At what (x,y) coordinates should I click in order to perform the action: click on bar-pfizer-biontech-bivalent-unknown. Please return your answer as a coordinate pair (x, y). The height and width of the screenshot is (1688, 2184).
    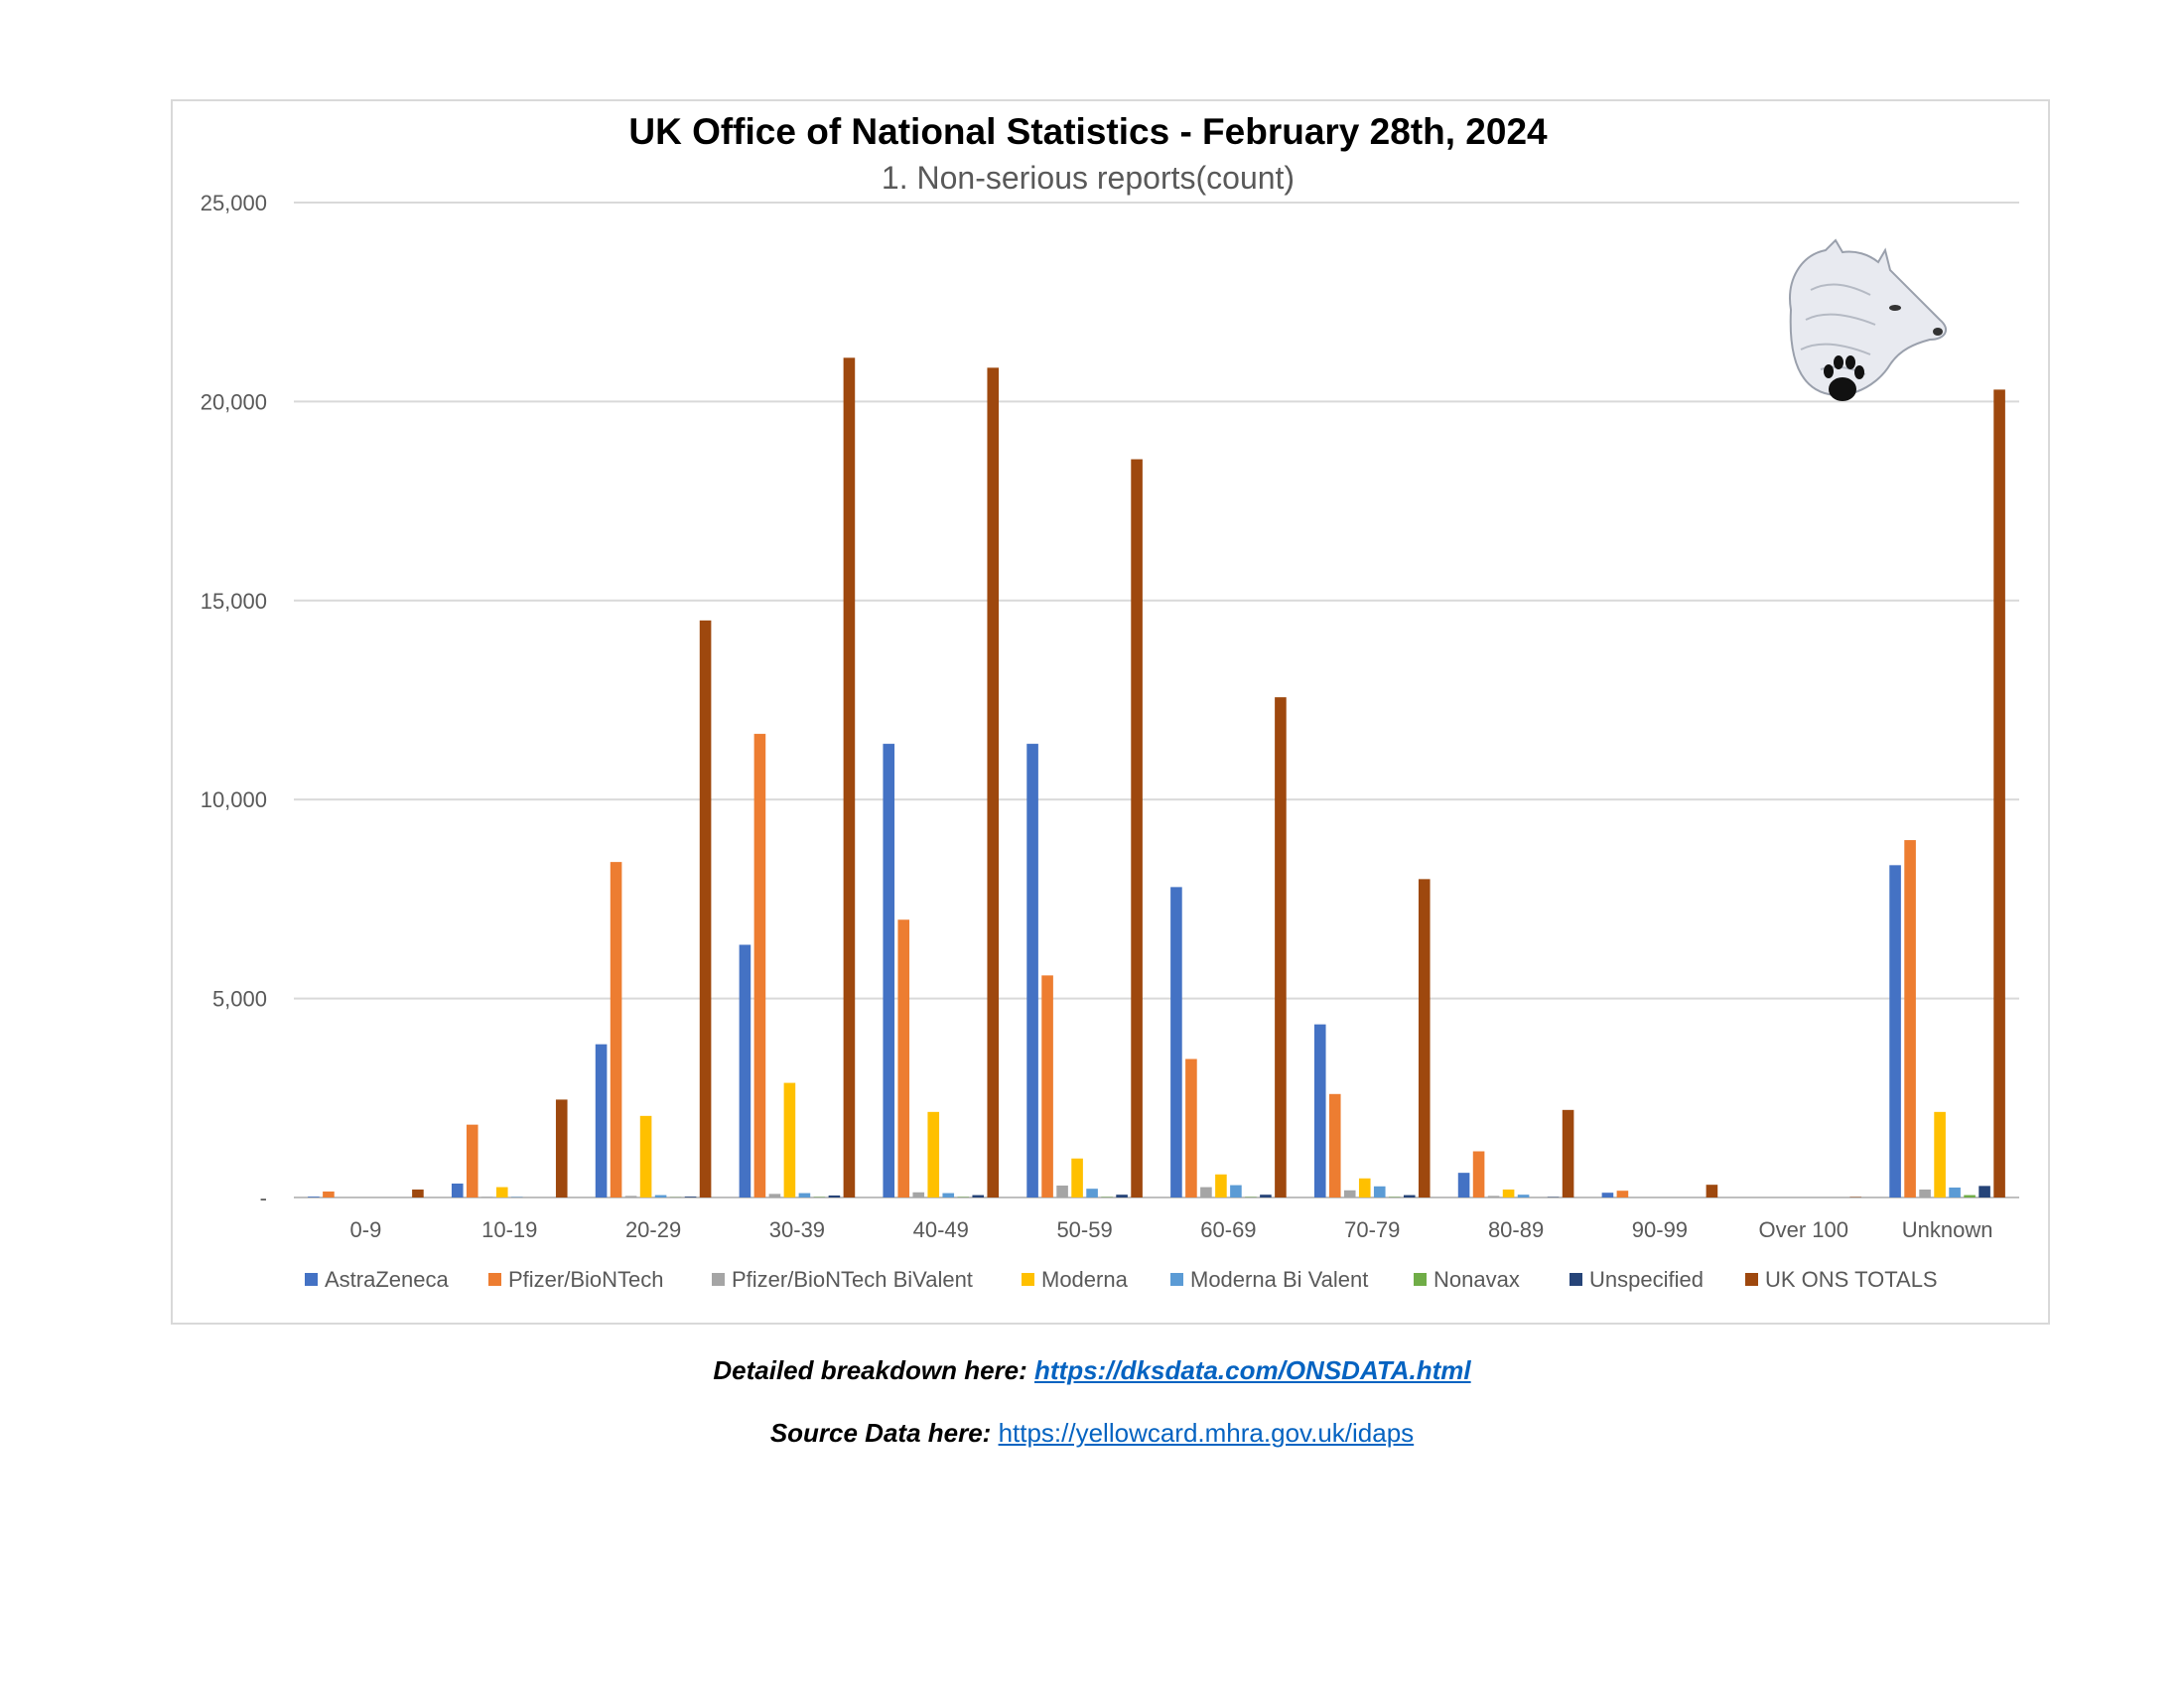
    Looking at the image, I should click on (1925, 1193).